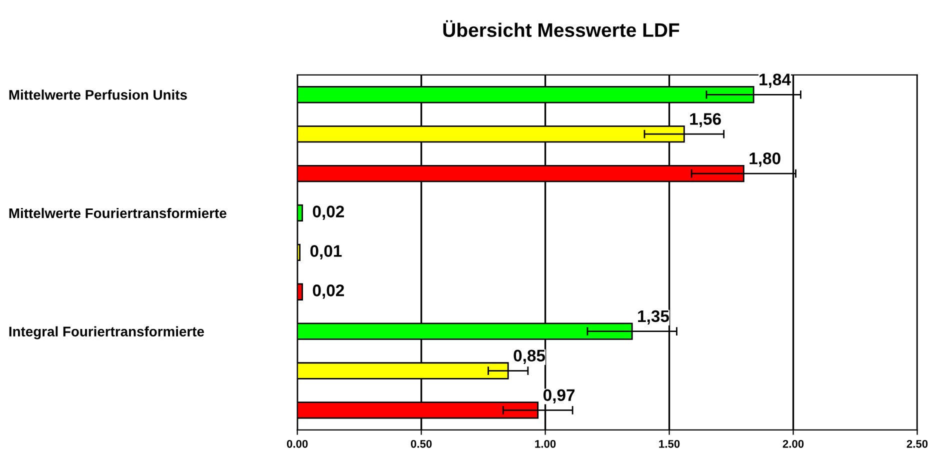  I want to click on data-label: 1,80, so click(765, 159).